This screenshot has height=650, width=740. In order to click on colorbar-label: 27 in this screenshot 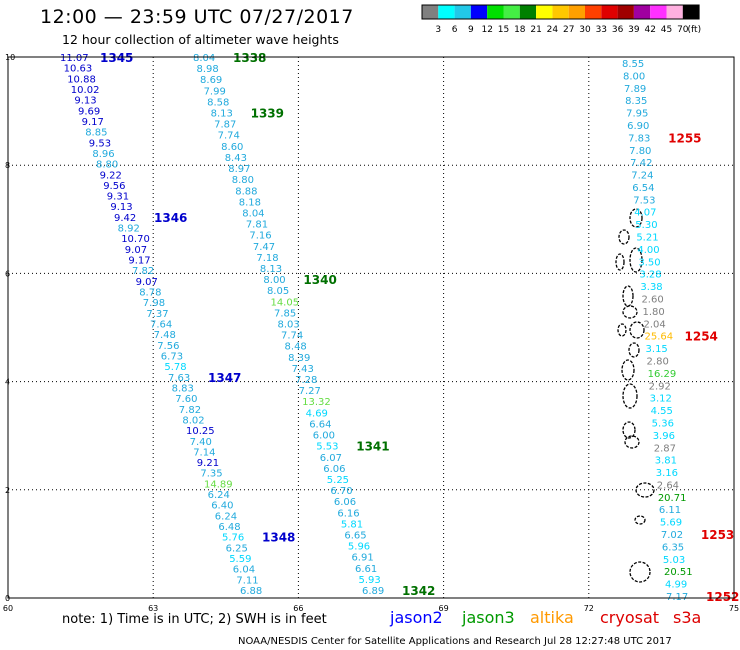, I will do `click(568, 30)`.